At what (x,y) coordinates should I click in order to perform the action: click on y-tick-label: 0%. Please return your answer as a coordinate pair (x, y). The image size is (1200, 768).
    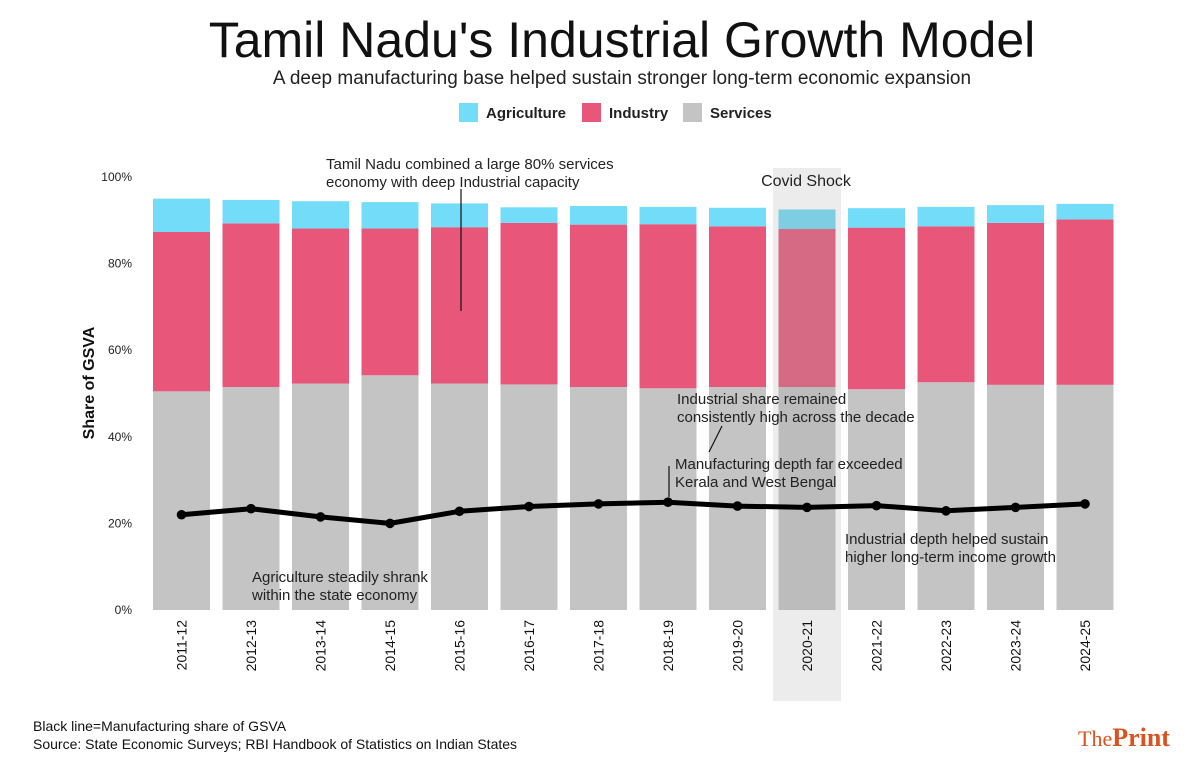
    Looking at the image, I should click on (124, 610).